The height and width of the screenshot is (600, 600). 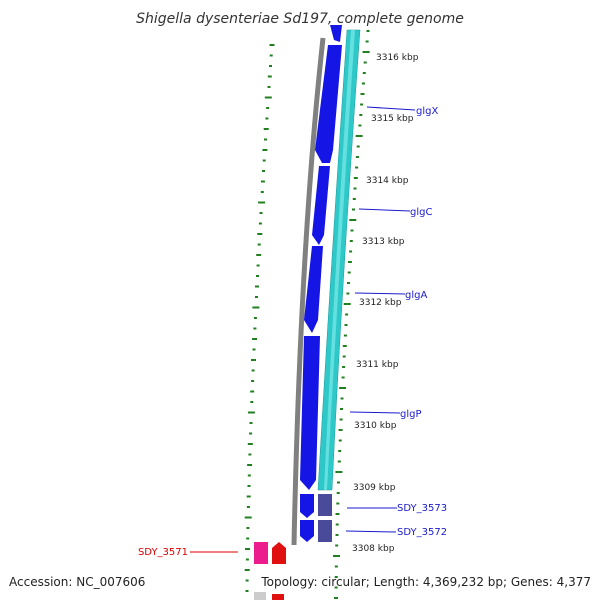 What do you see at coordinates (422, 508) in the screenshot?
I see `gene-label-sdy3573: SDY_3573` at bounding box center [422, 508].